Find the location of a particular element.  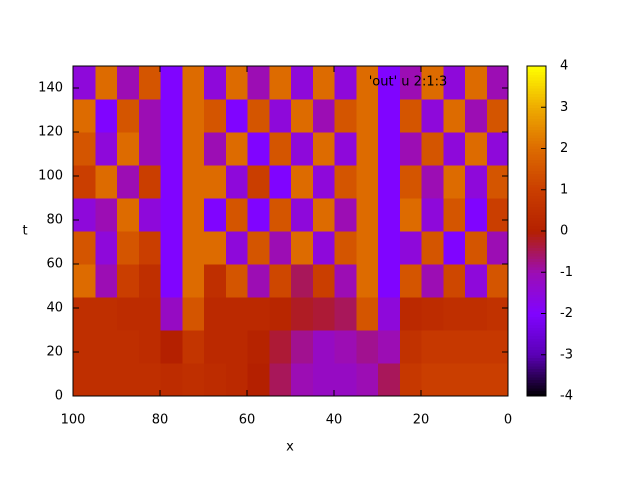

colorbar-tick-label: 4 is located at coordinates (564, 66).